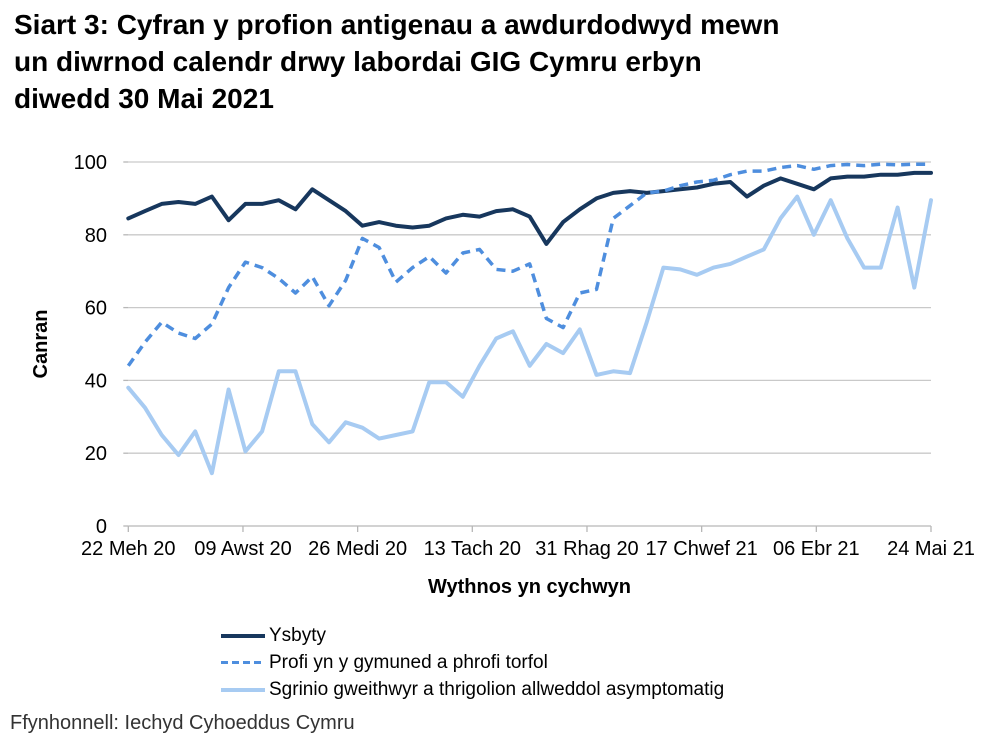 This screenshot has height=751, width=989. I want to click on y-tick-label: 20, so click(96, 454).